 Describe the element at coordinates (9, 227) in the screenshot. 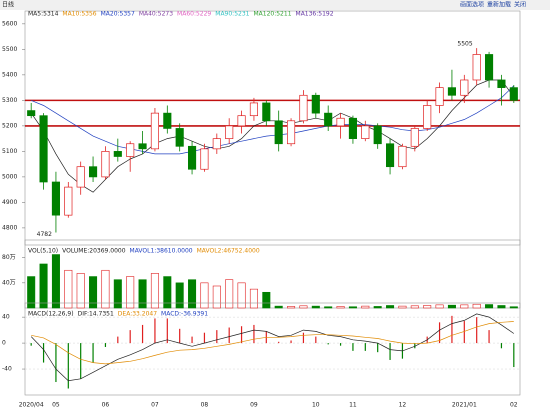

I see `y-tick-label: 4800` at that location.